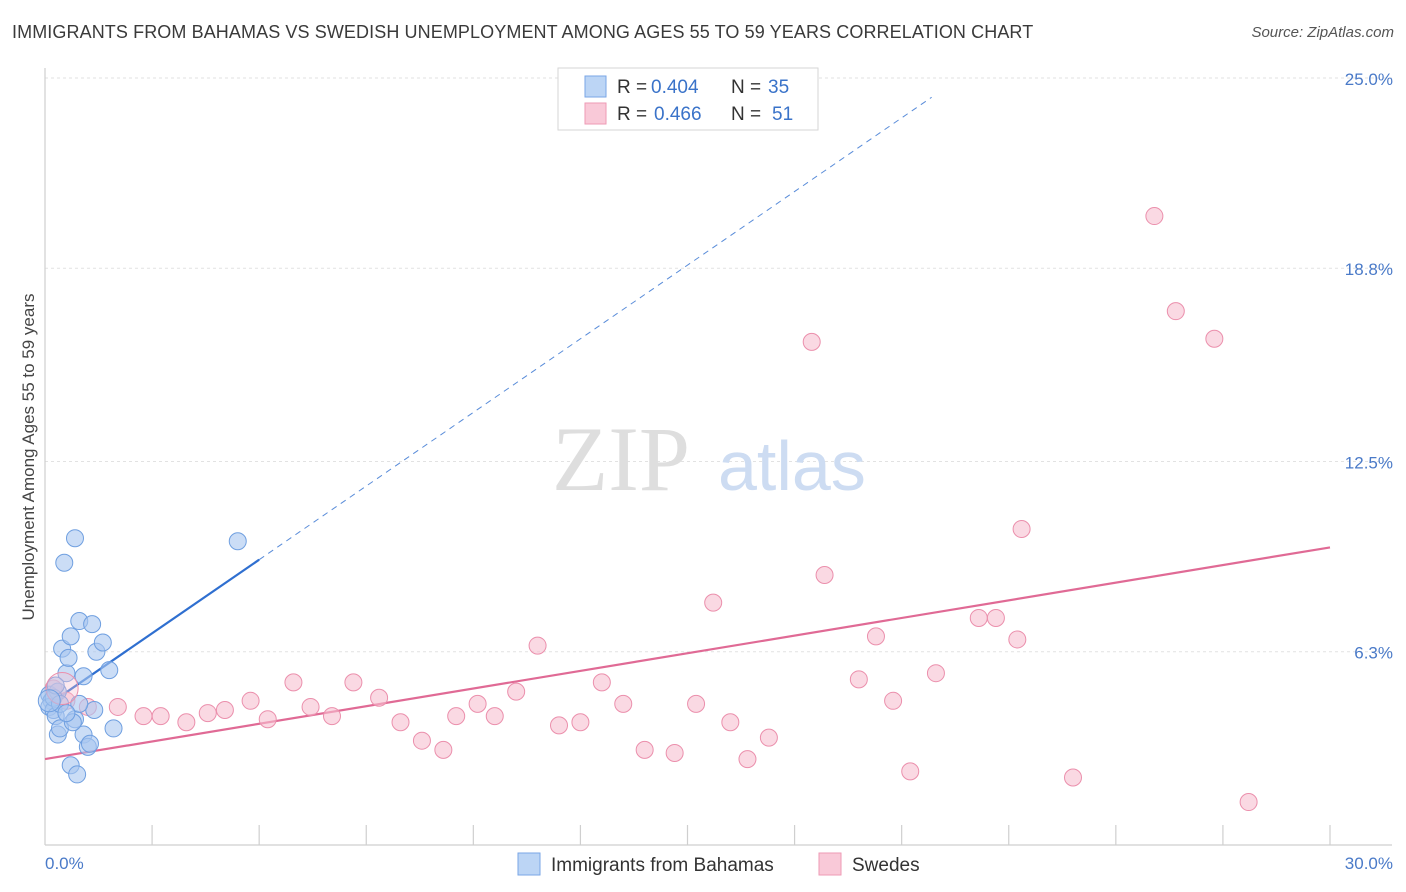 The image size is (1406, 892). Describe the element at coordinates (688, 99) in the screenshot. I see `legend: R = 0.404 N = 35 R = 0.466 N = 51` at that location.